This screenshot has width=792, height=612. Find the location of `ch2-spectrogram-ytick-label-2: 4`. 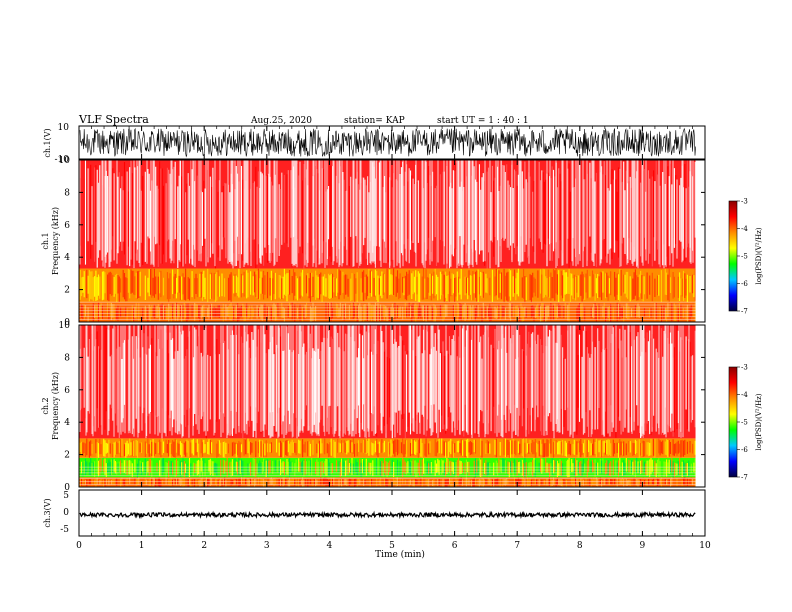

ch2-spectrogram-ytick-label-2: 4 is located at coordinates (67, 423).